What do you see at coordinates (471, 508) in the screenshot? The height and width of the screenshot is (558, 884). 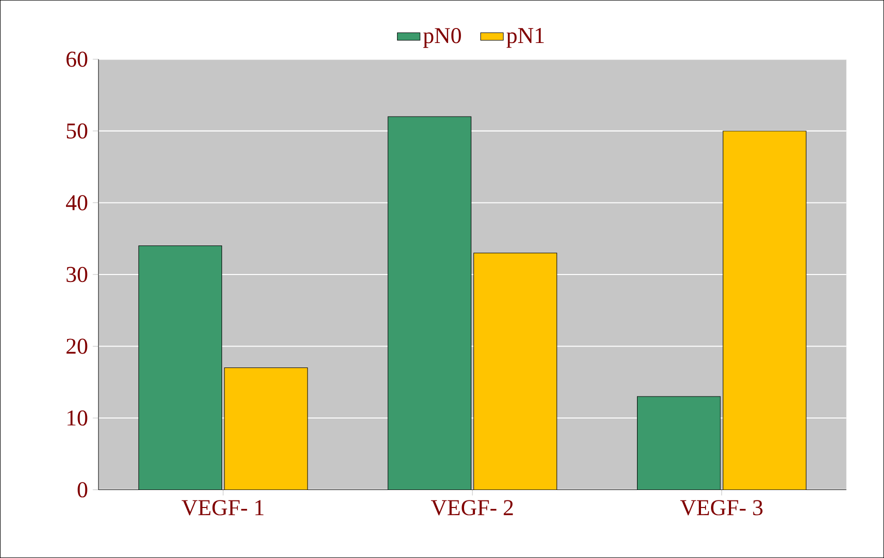 I see `x-tick-label: VEGF- 2` at bounding box center [471, 508].